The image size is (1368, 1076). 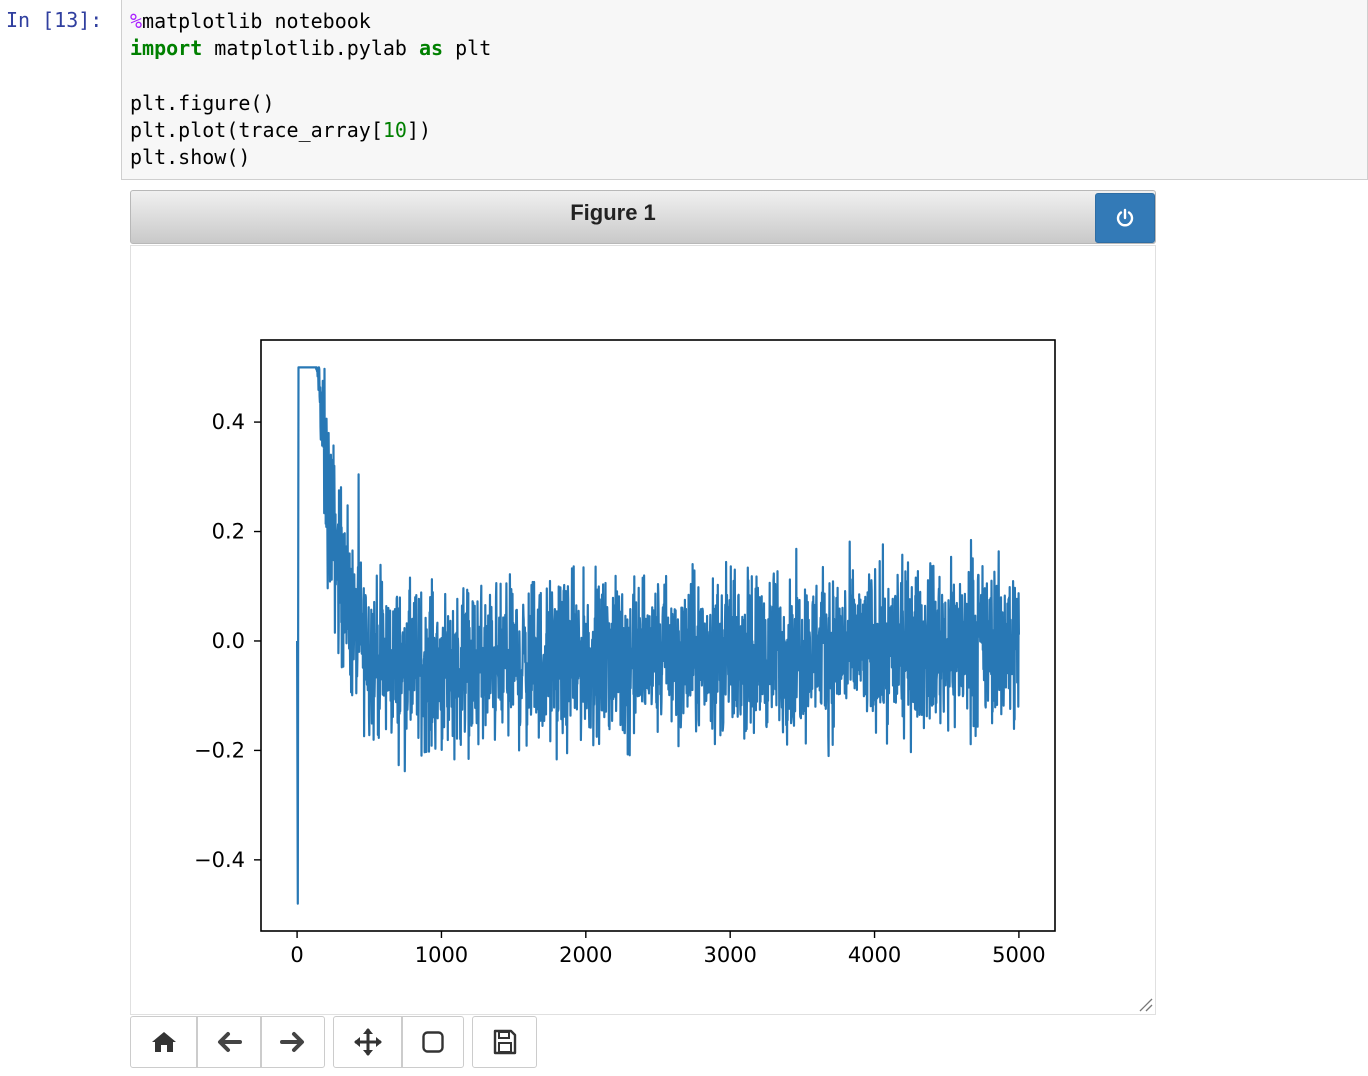 I want to click on close-figure-button, so click(x=1125, y=218).